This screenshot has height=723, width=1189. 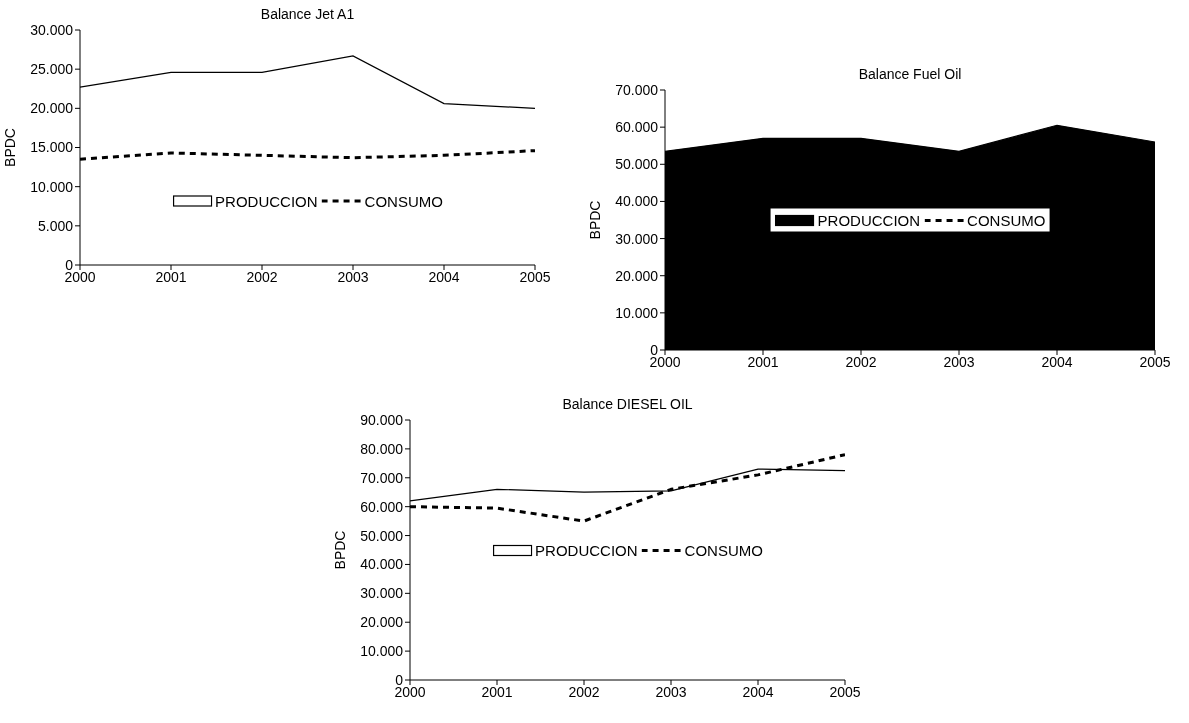 I want to click on chart-title: Balance Fuel Oil, so click(x=910, y=74).